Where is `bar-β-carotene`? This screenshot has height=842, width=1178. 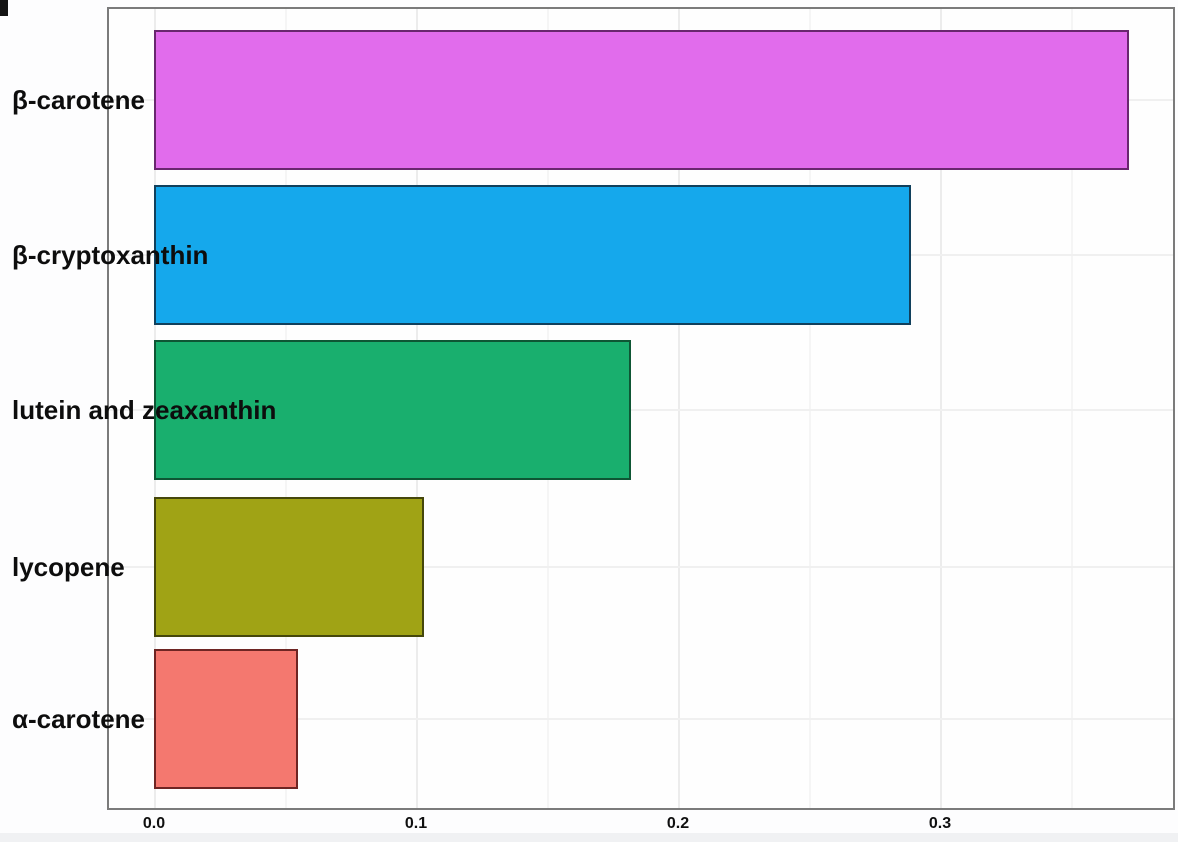 bar-β-carotene is located at coordinates (641, 100).